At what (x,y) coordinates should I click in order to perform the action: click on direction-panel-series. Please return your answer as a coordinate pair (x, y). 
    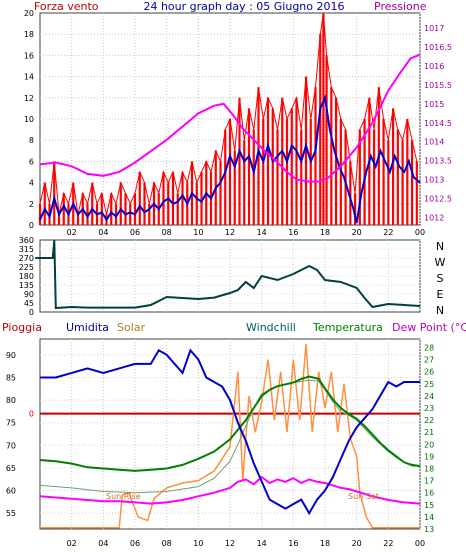
    Looking at the image, I should click on (228, 274).